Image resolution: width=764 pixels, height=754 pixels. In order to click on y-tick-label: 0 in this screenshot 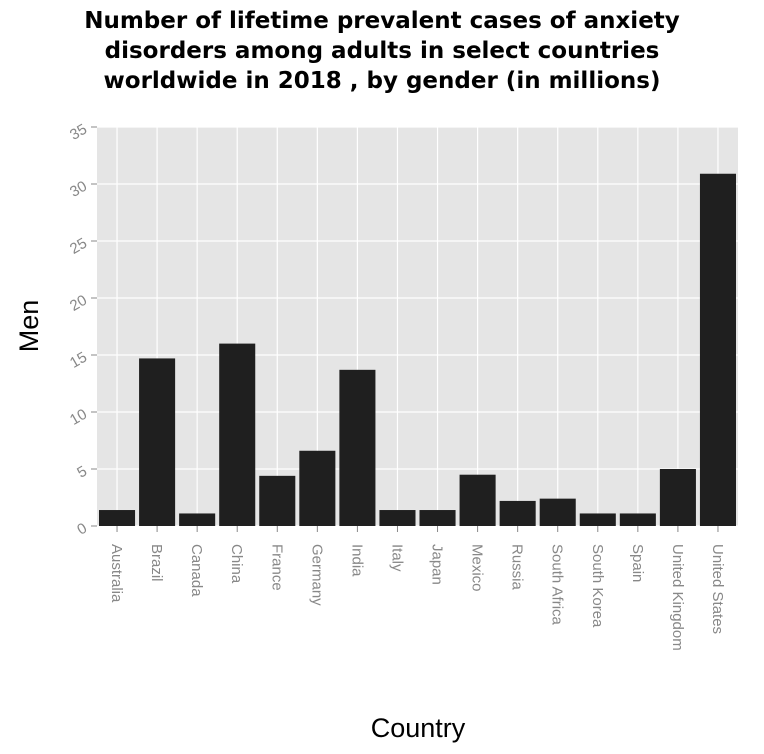, I will do `click(82, 529)`.